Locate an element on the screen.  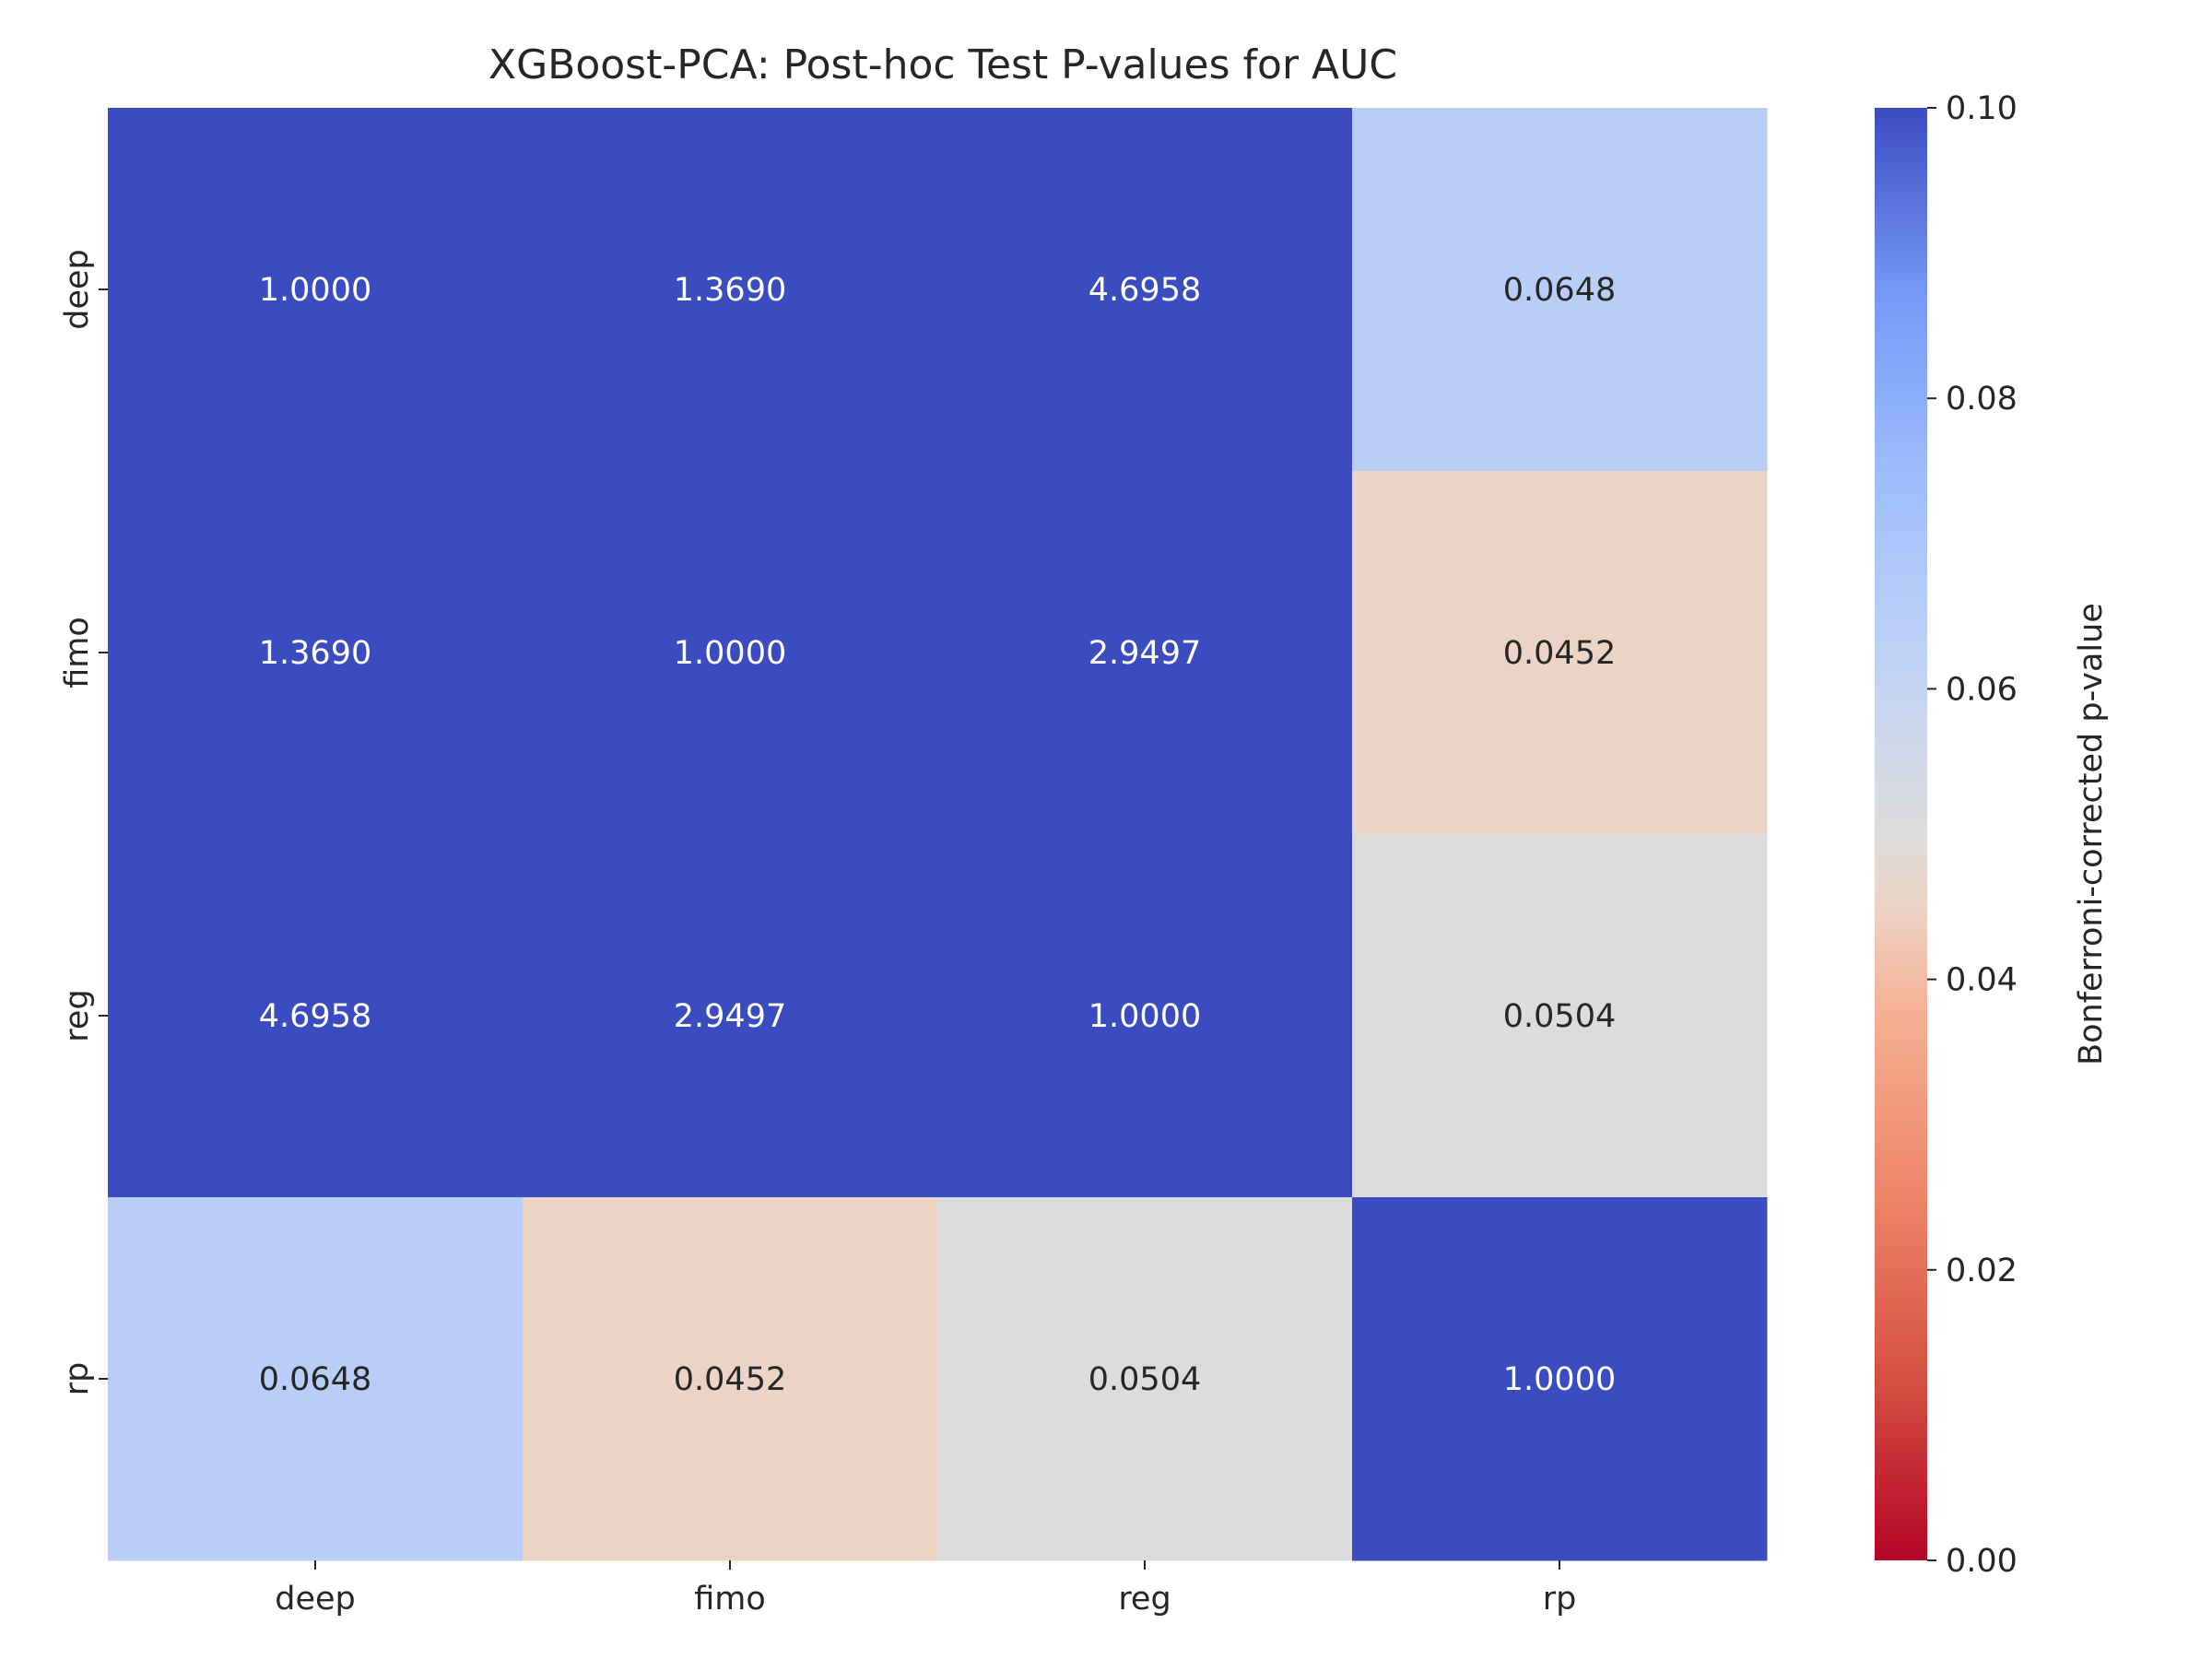
colorbar-tick-label: 0.00 is located at coordinates (1982, 1561).